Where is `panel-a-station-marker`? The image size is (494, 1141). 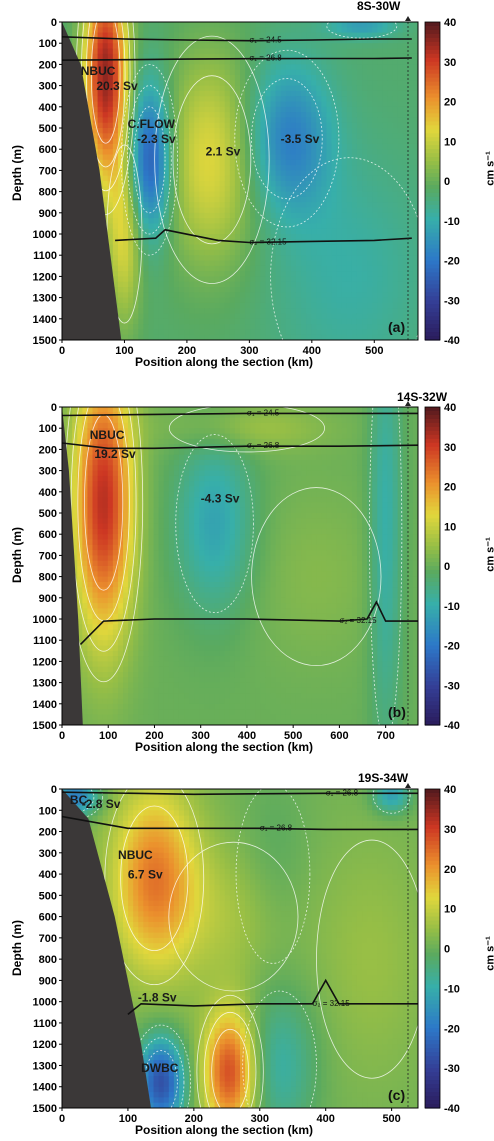 panel-a-station-marker is located at coordinates (408, 18).